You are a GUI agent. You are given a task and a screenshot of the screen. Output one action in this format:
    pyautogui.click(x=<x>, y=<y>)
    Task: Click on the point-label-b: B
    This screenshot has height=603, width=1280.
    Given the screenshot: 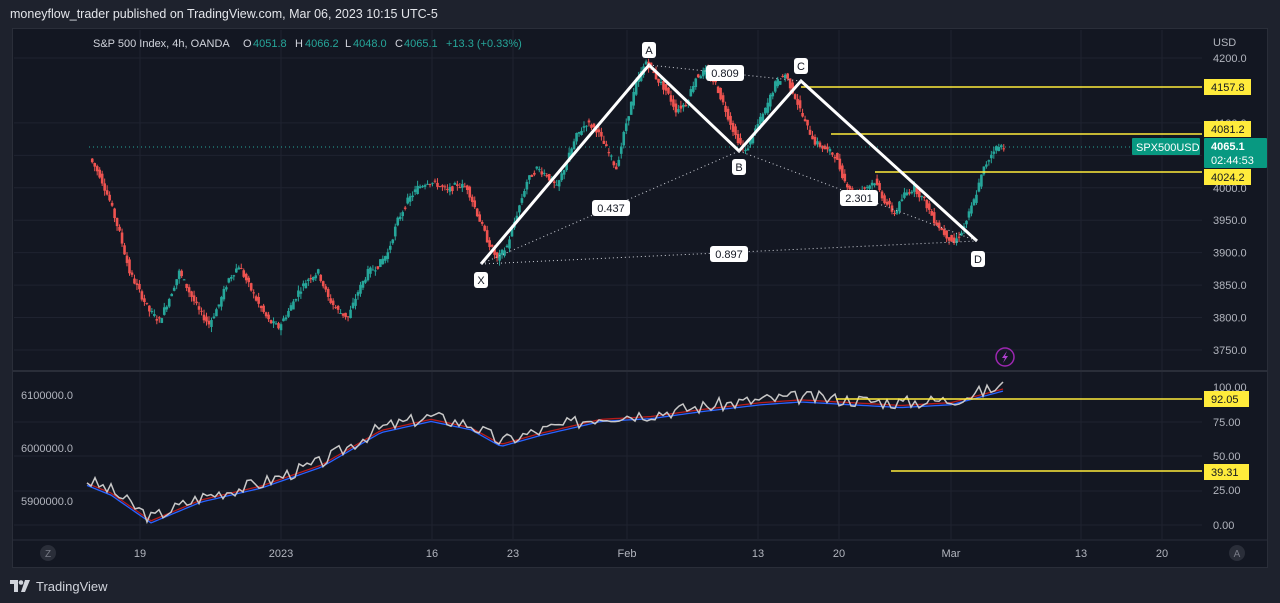 What is the action you would take?
    pyautogui.click(x=739, y=167)
    